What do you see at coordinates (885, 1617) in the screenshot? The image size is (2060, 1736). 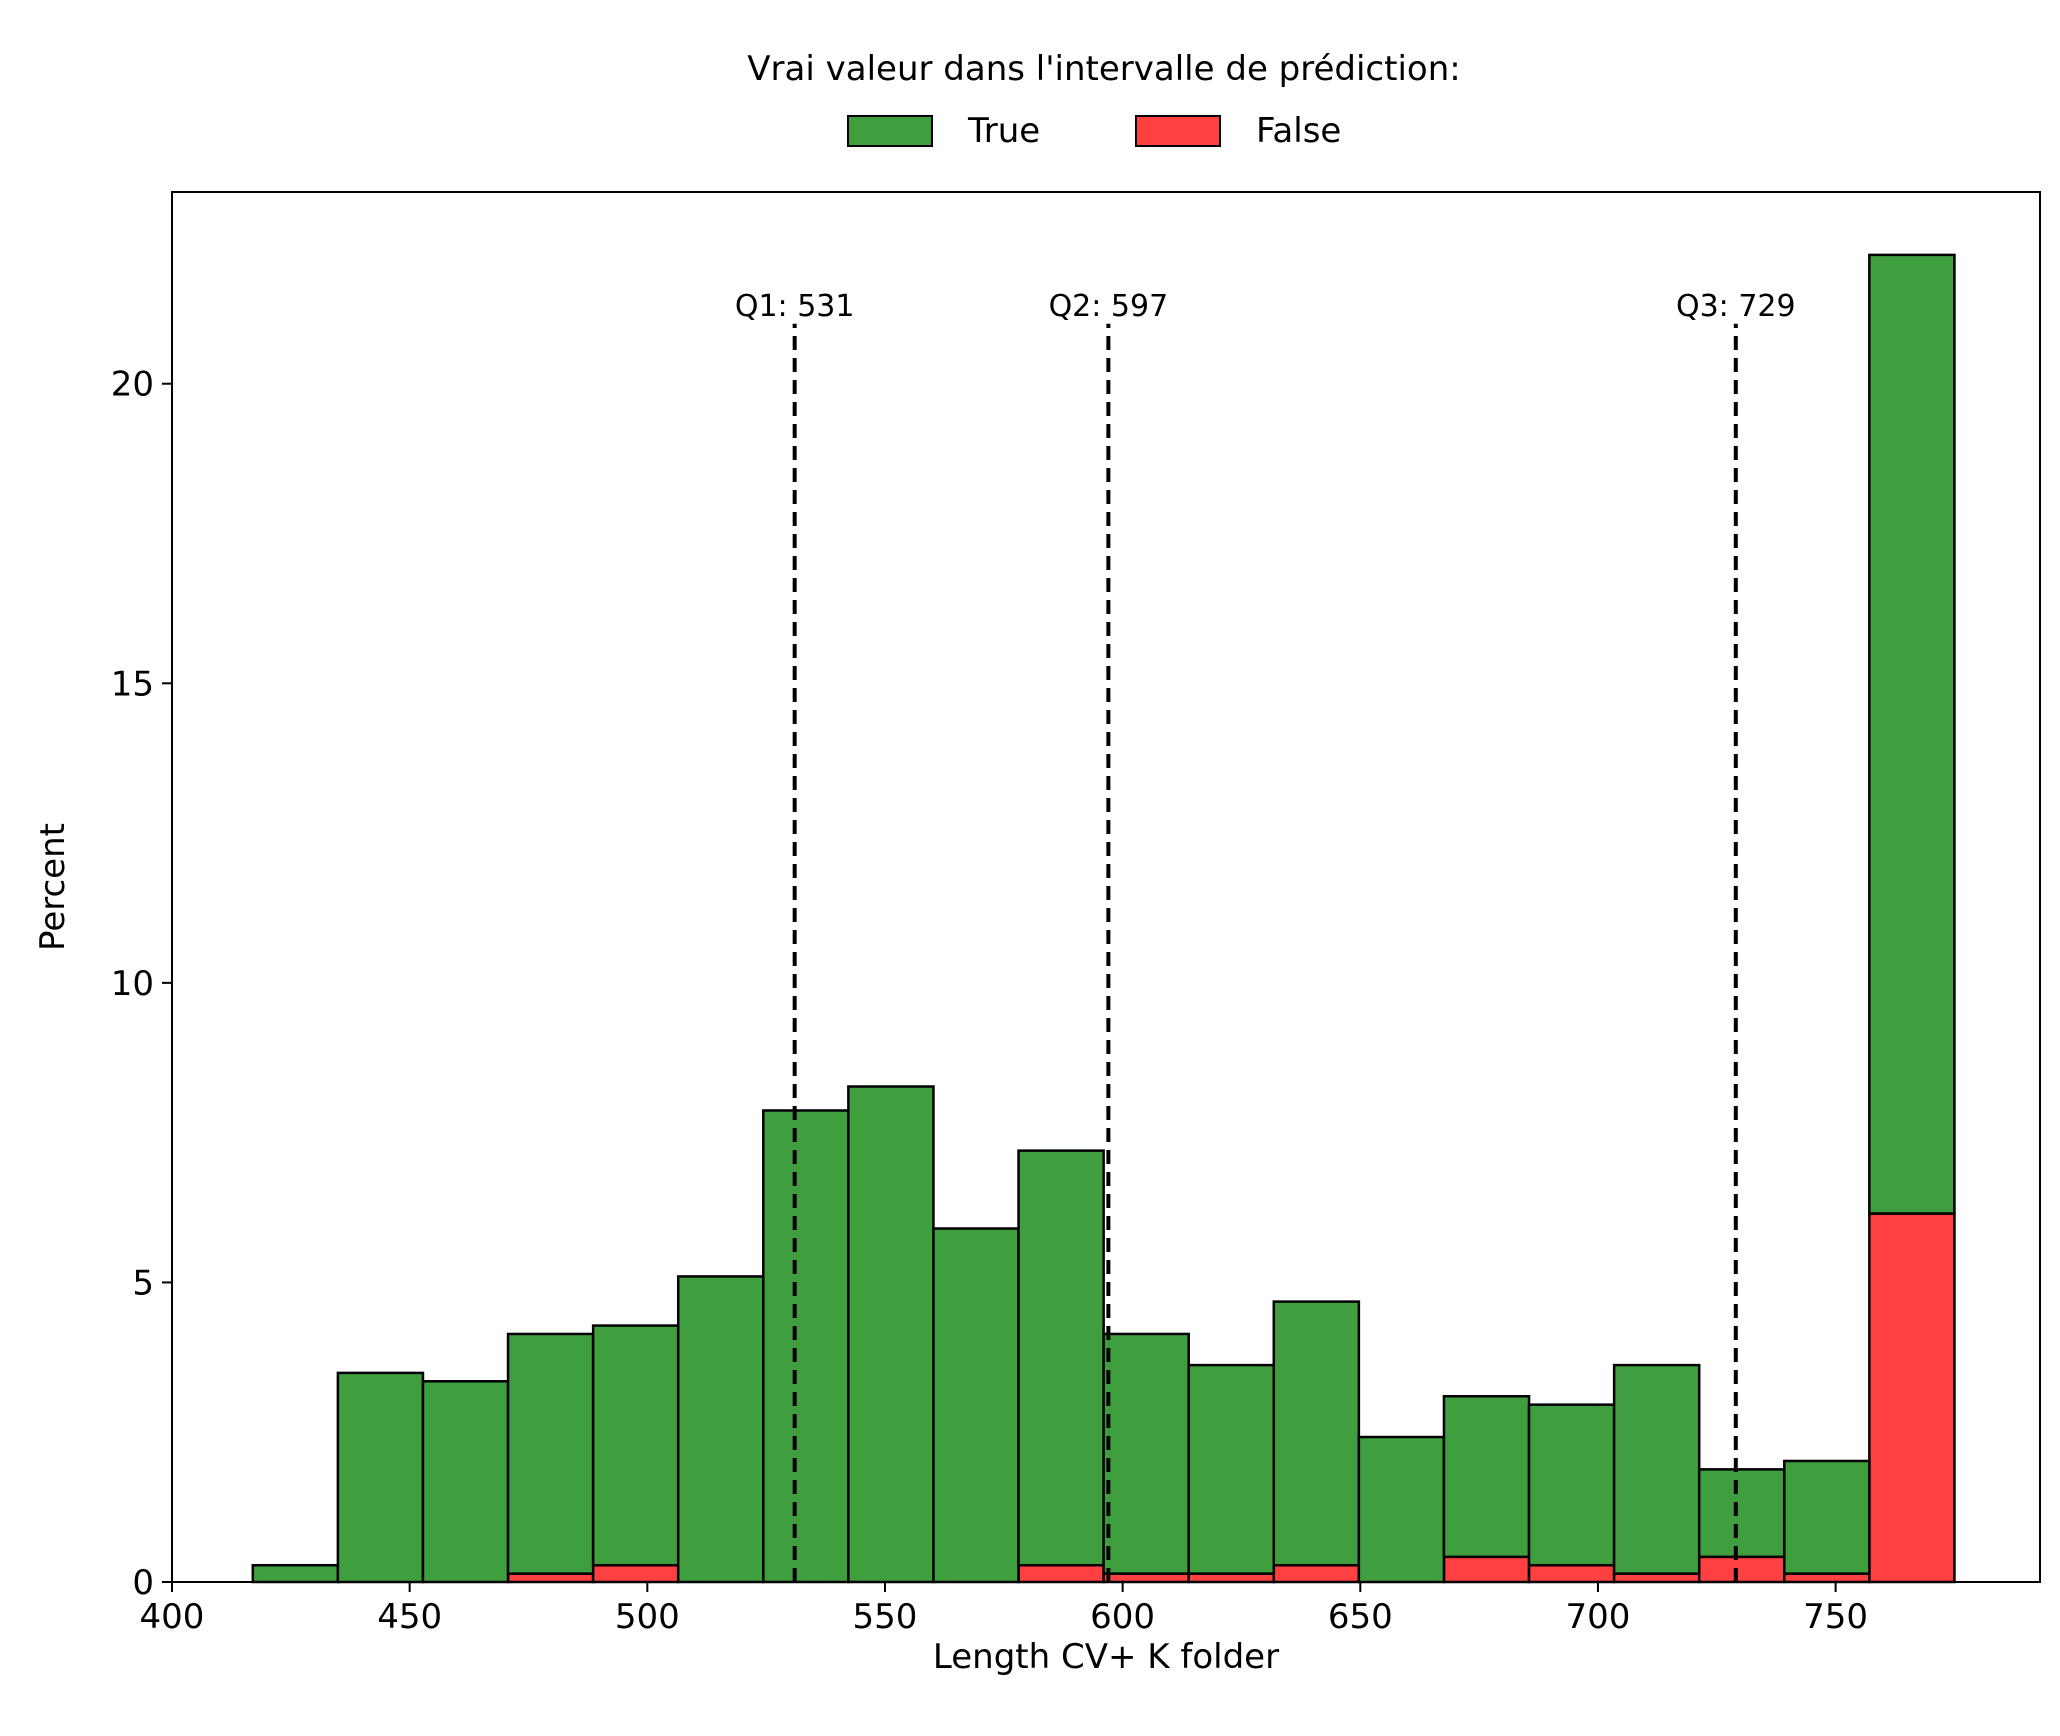 I see `x-tick-label: 550` at bounding box center [885, 1617].